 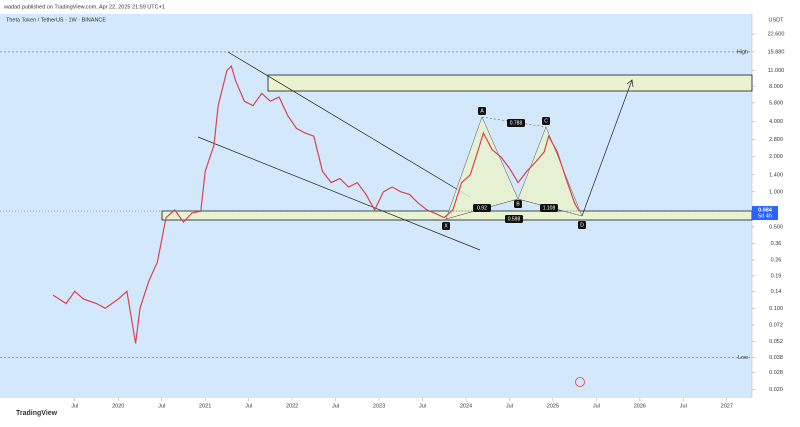 I want to click on high-label: High, so click(x=742, y=52).